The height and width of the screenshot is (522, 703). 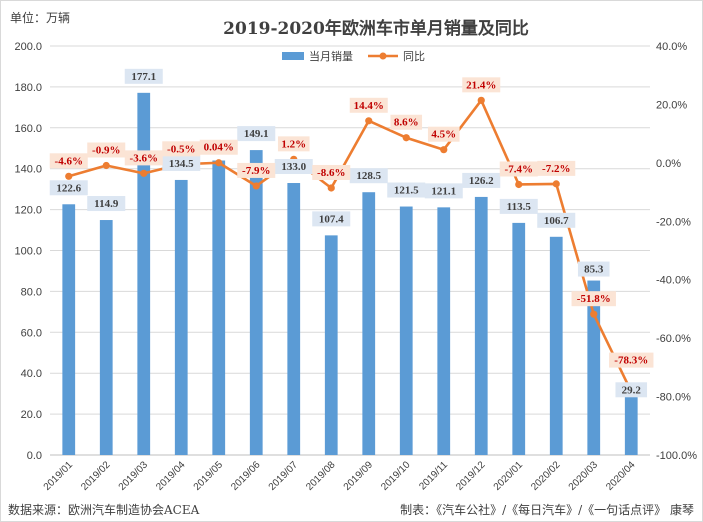 What do you see at coordinates (414, 56) in the screenshot?
I see `legend-line-label: 同比` at bounding box center [414, 56].